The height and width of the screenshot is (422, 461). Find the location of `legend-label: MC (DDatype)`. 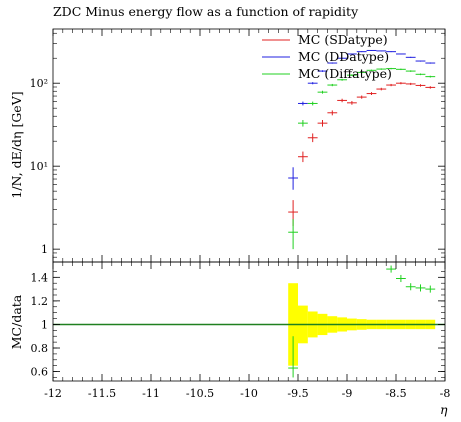

legend-label: MC (DDatype) is located at coordinates (343, 56).